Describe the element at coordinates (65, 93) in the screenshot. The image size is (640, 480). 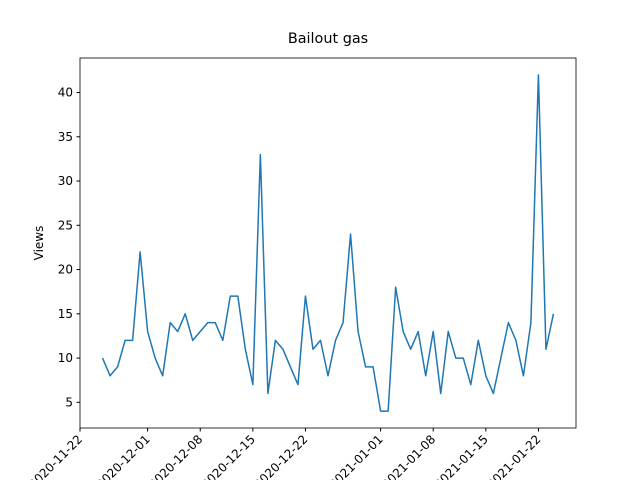
I see `y-tick-label: 40` at that location.